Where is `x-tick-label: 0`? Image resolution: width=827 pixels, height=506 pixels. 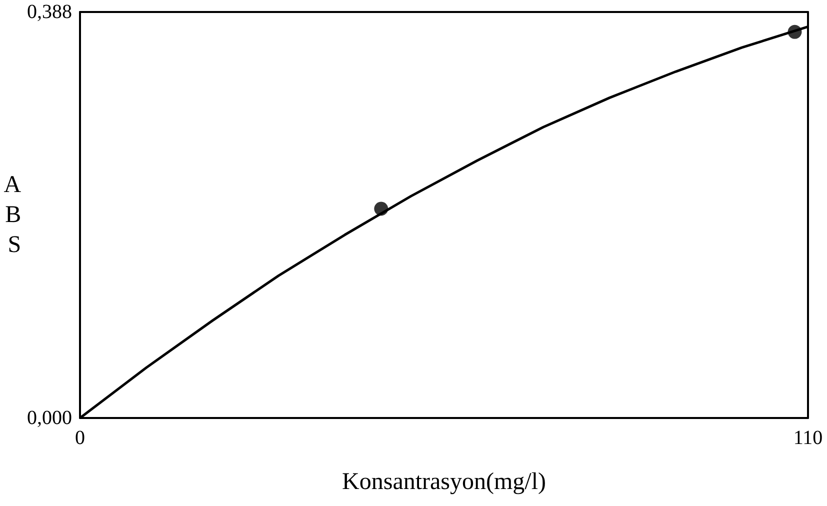 x-tick-label: 0 is located at coordinates (80, 438).